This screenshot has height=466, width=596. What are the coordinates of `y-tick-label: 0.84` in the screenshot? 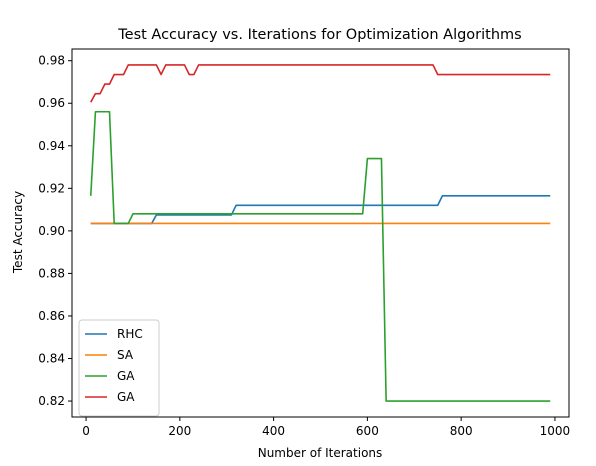 It's located at (51, 359).